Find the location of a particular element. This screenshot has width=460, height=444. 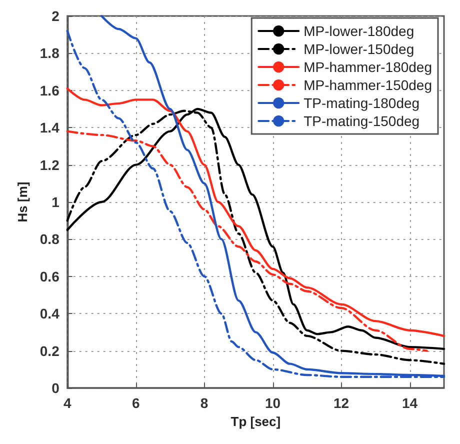

x-axis-title: Tp [sec] is located at coordinates (255, 421).